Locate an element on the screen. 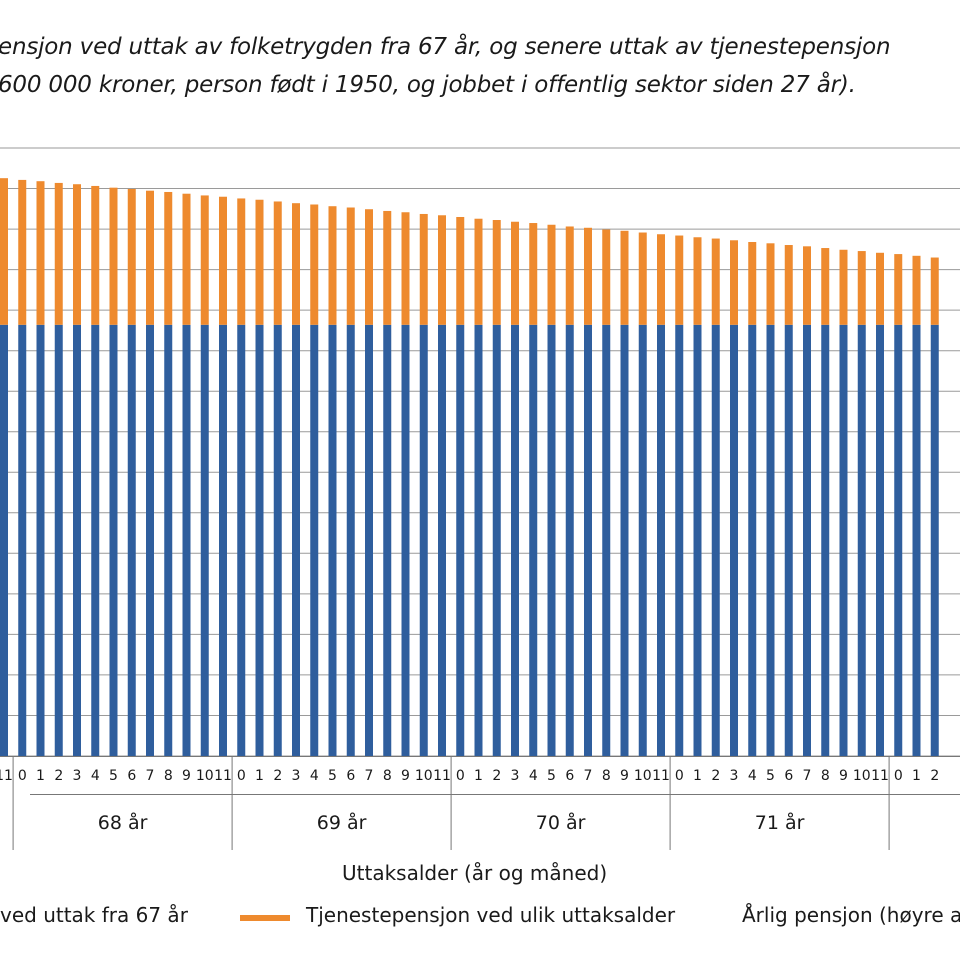 The width and height of the screenshot is (960, 960). legend-base-label: ved uttak fra 67 år is located at coordinates (94, 915).